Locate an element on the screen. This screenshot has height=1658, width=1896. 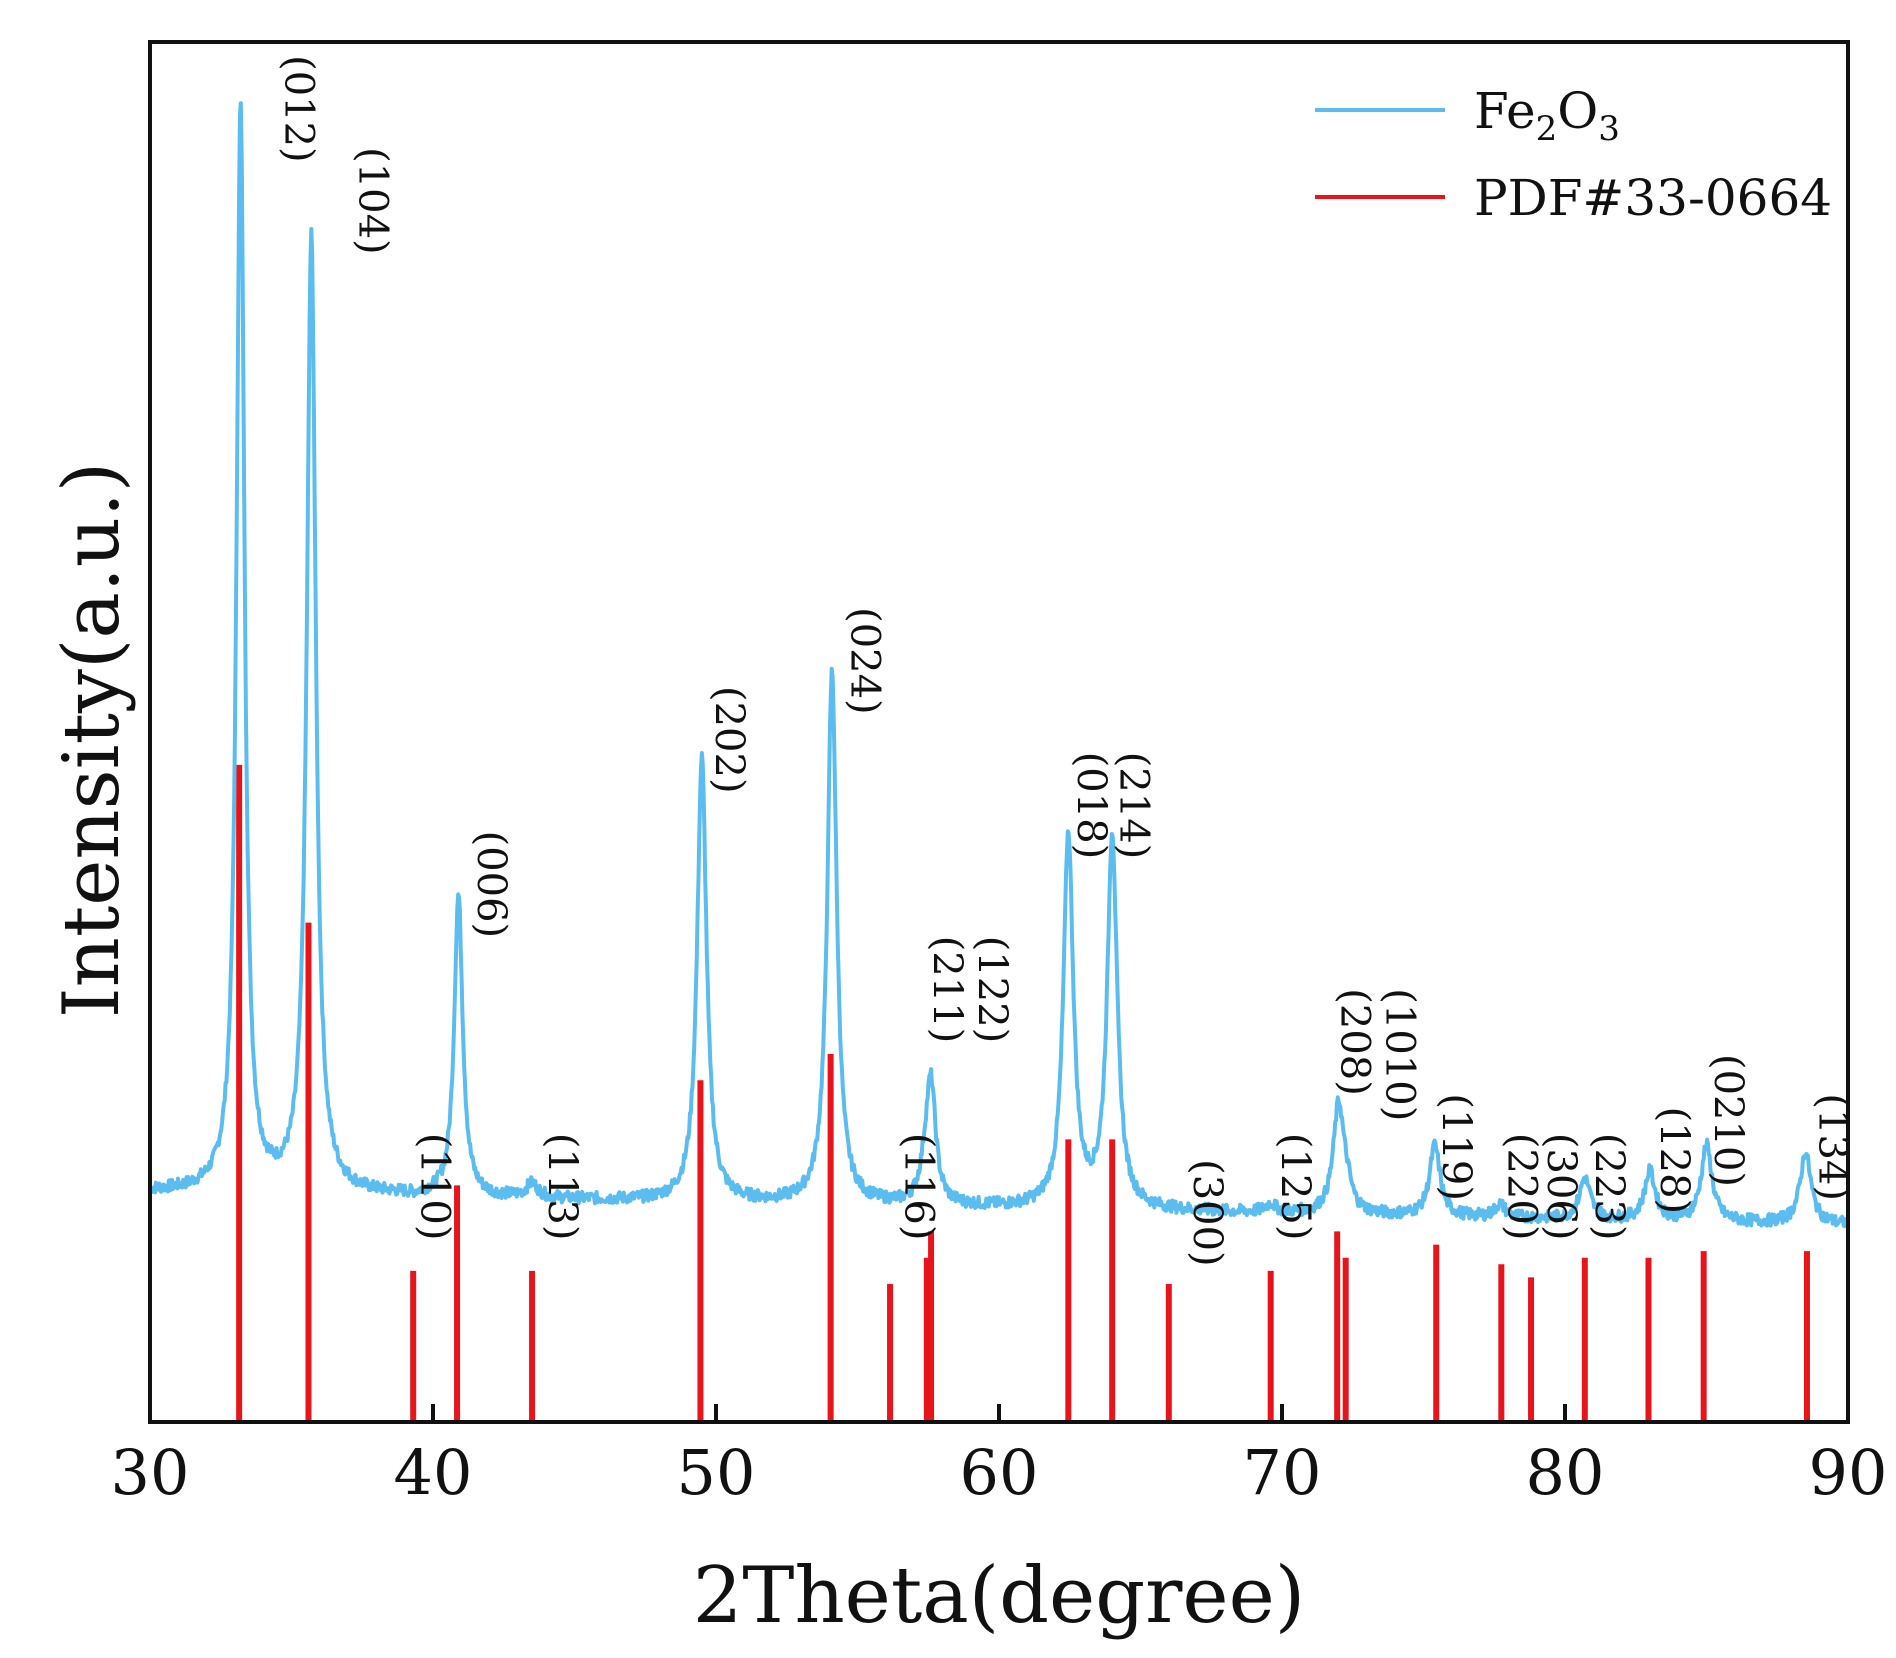
peak-annotation: (113) is located at coordinates (562, 1187).